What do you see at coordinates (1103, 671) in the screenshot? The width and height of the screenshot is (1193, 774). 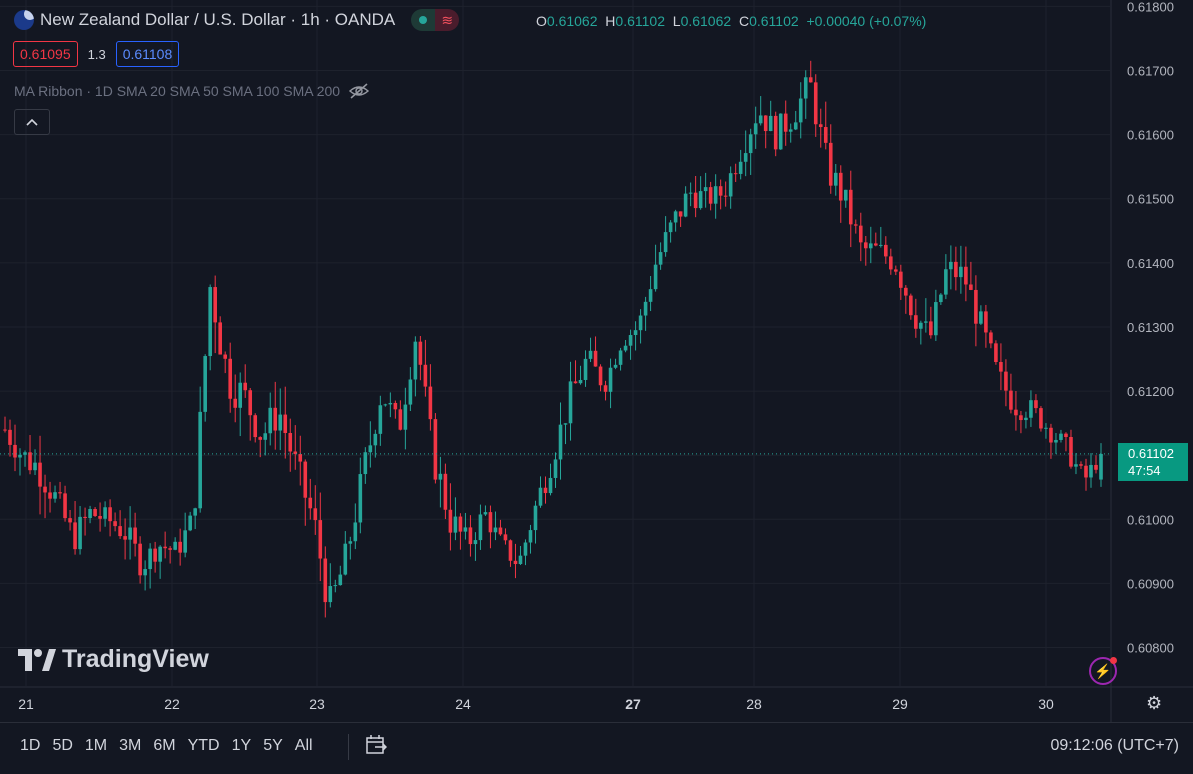 I see `lightning-icon: ⚡` at bounding box center [1103, 671].